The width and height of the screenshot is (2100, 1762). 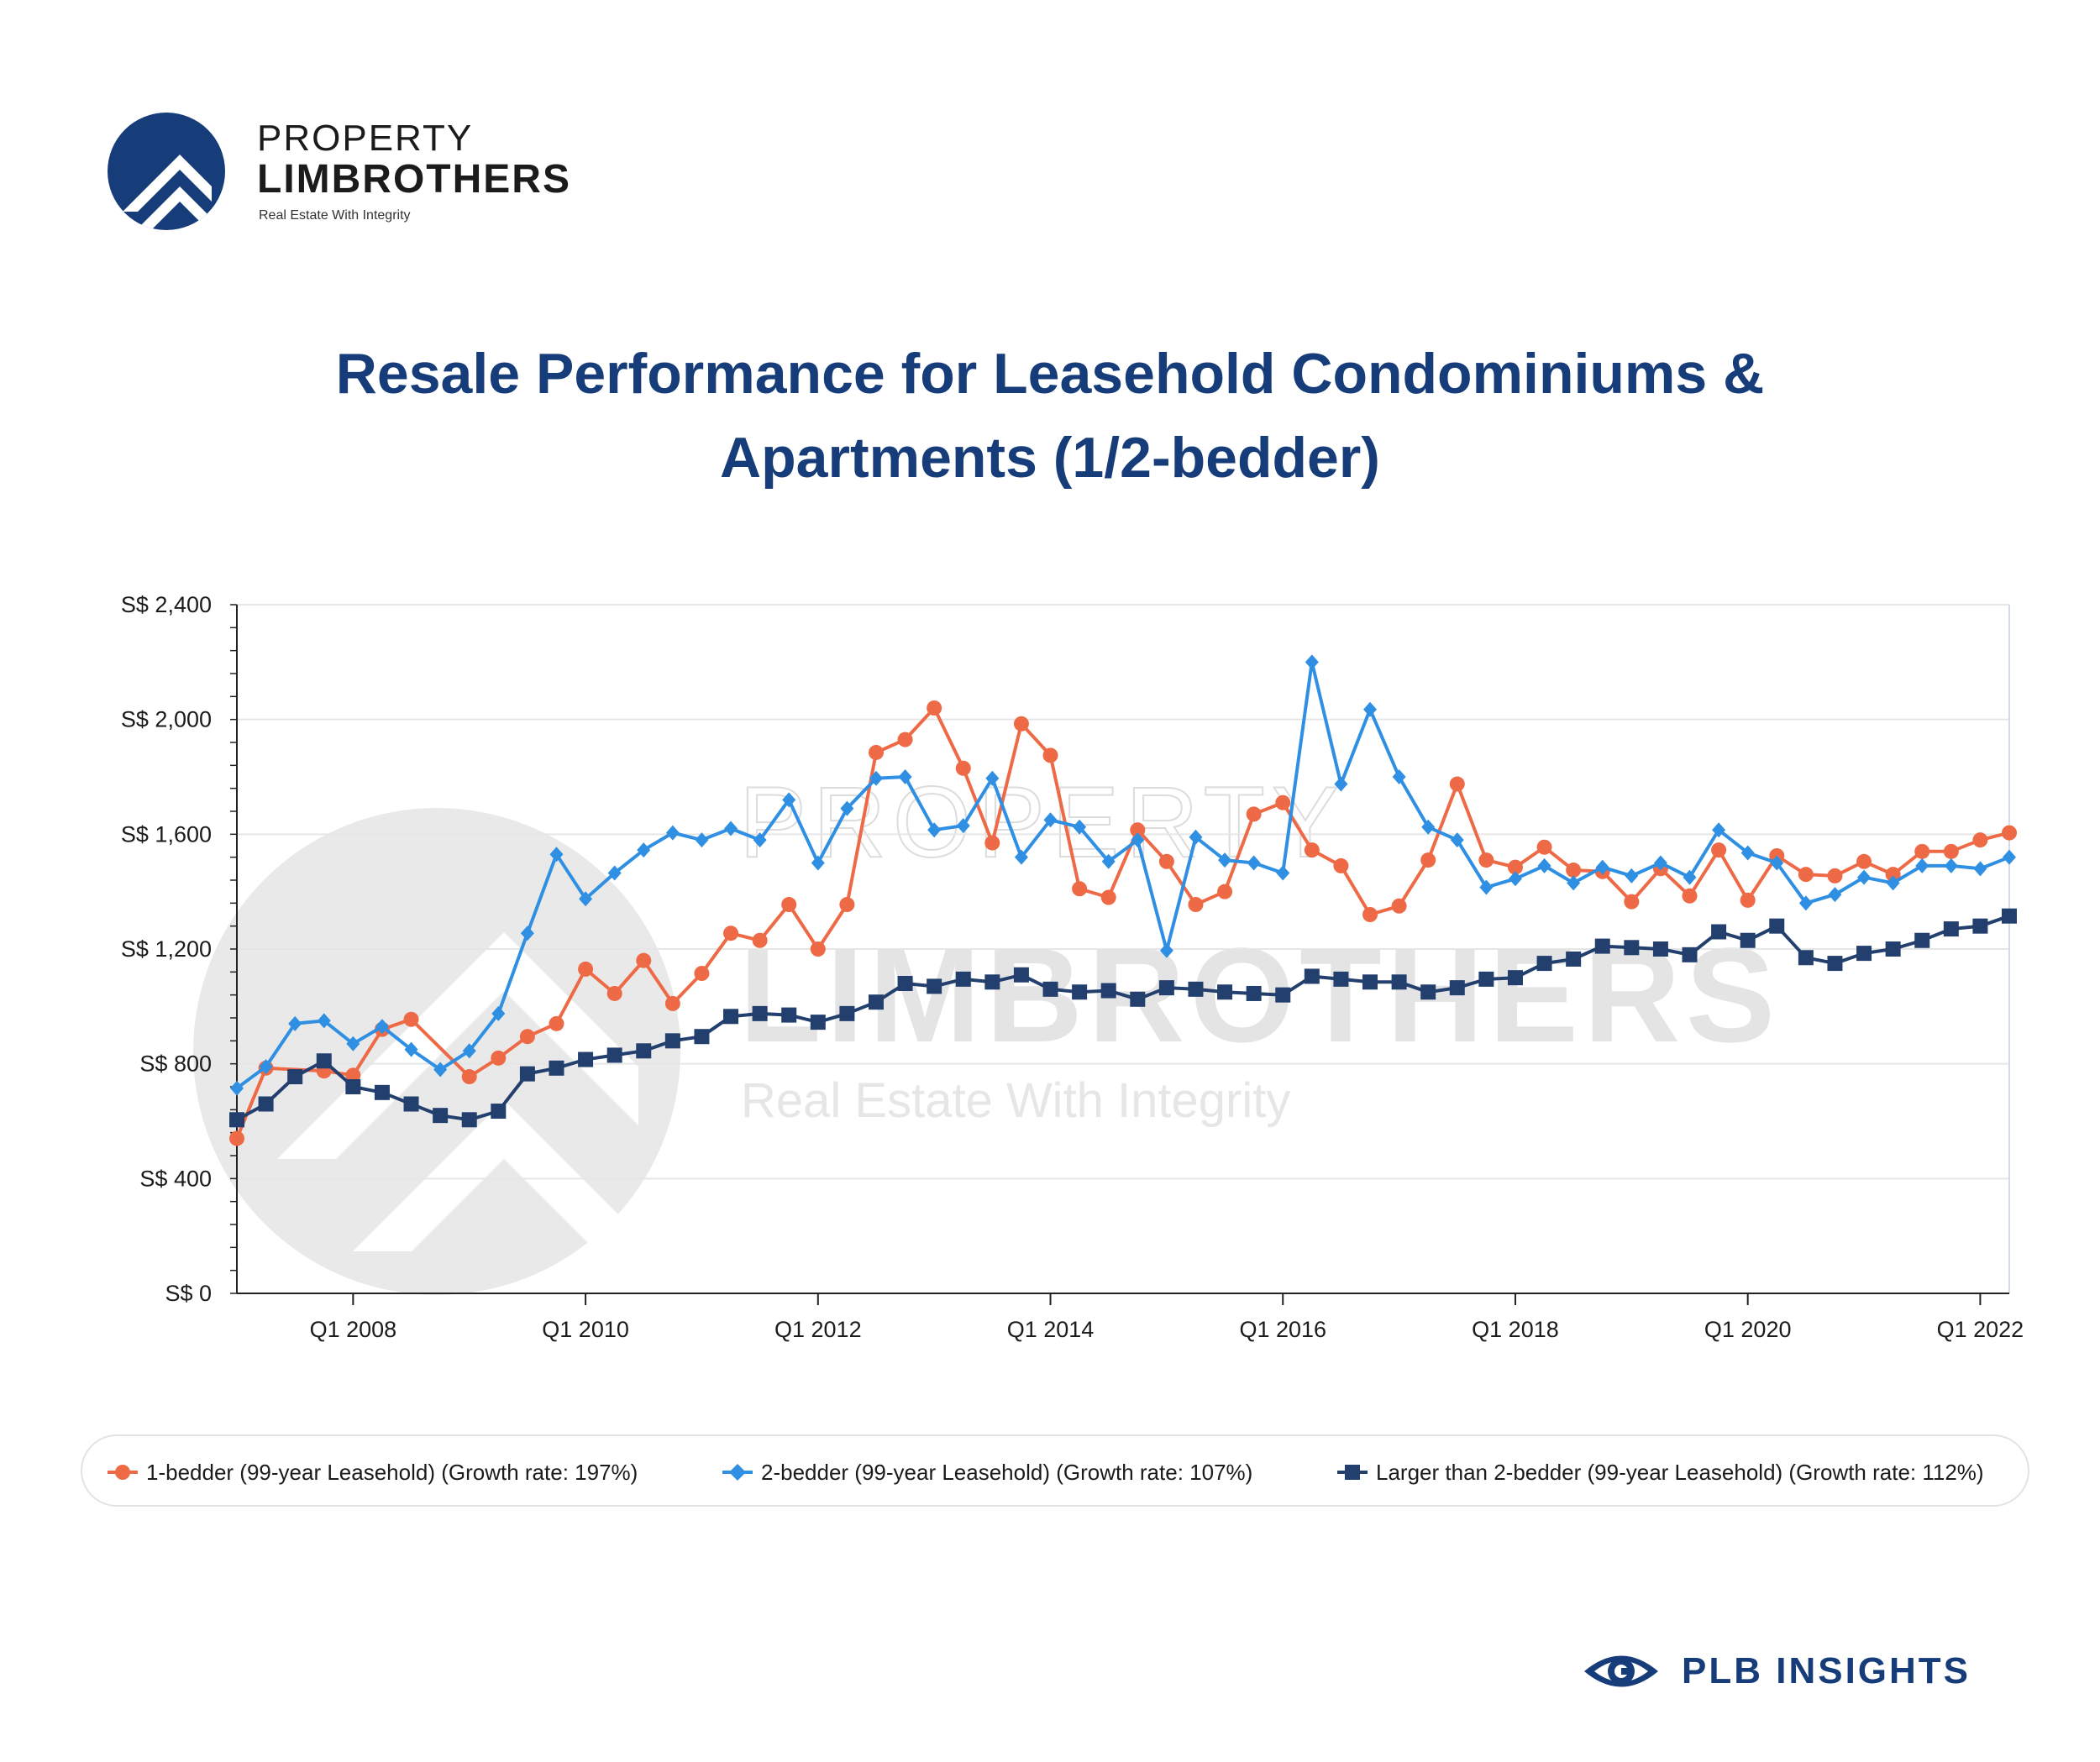 What do you see at coordinates (1775, 1671) in the screenshot?
I see `footer-brand: PLB INSIGHTS` at bounding box center [1775, 1671].